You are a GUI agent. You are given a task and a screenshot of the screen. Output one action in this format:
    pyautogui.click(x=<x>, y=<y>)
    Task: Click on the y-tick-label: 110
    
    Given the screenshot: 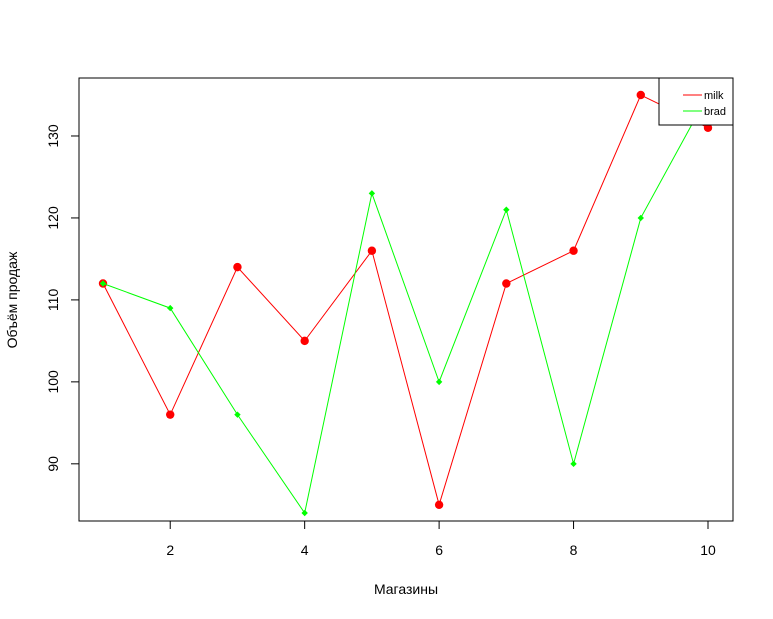 What is the action you would take?
    pyautogui.click(x=53, y=300)
    